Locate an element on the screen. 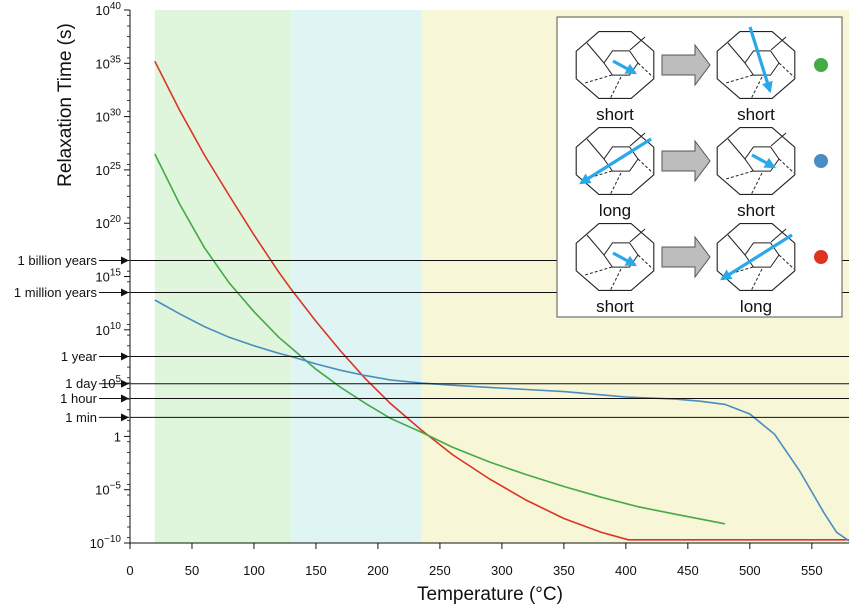 This screenshot has width=851, height=606. y-tick-label: 10⁻⁵ is located at coordinates (108, 489).